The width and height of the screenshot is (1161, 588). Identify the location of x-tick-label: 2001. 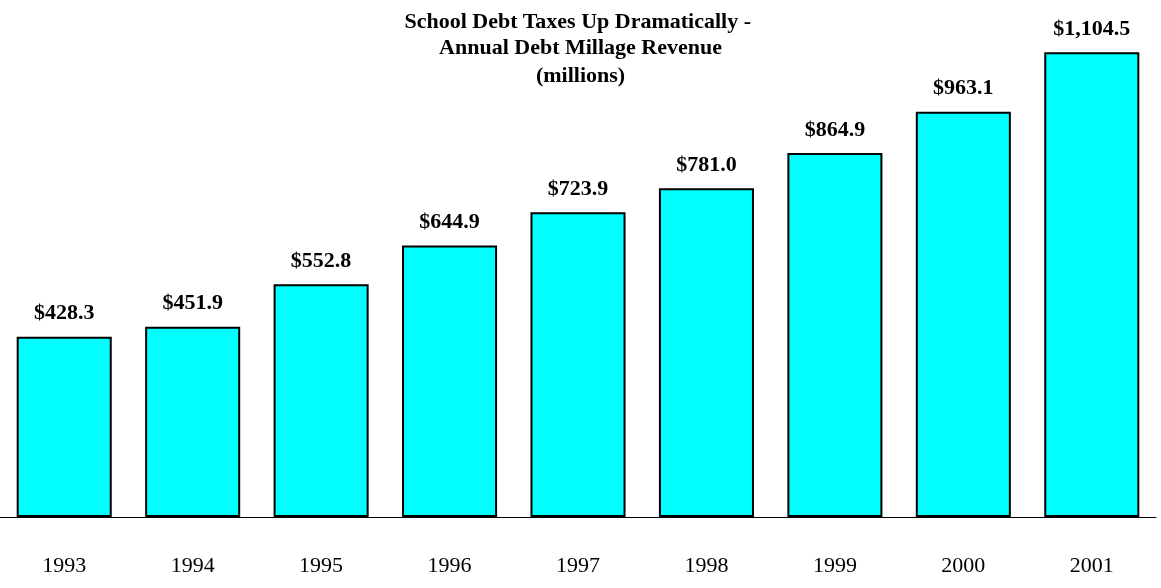
(1091, 564).